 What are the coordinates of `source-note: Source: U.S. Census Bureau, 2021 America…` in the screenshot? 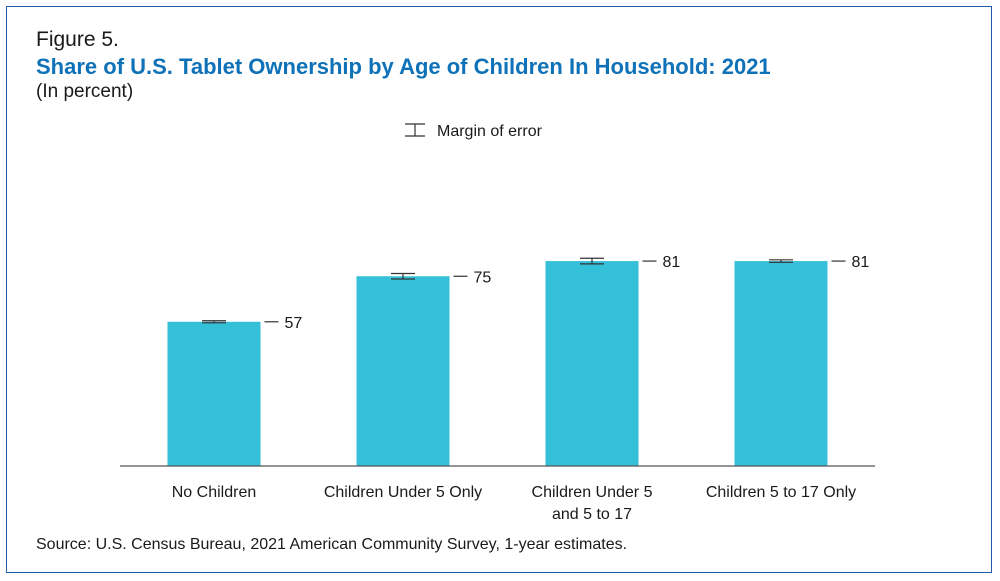 It's located at (332, 544).